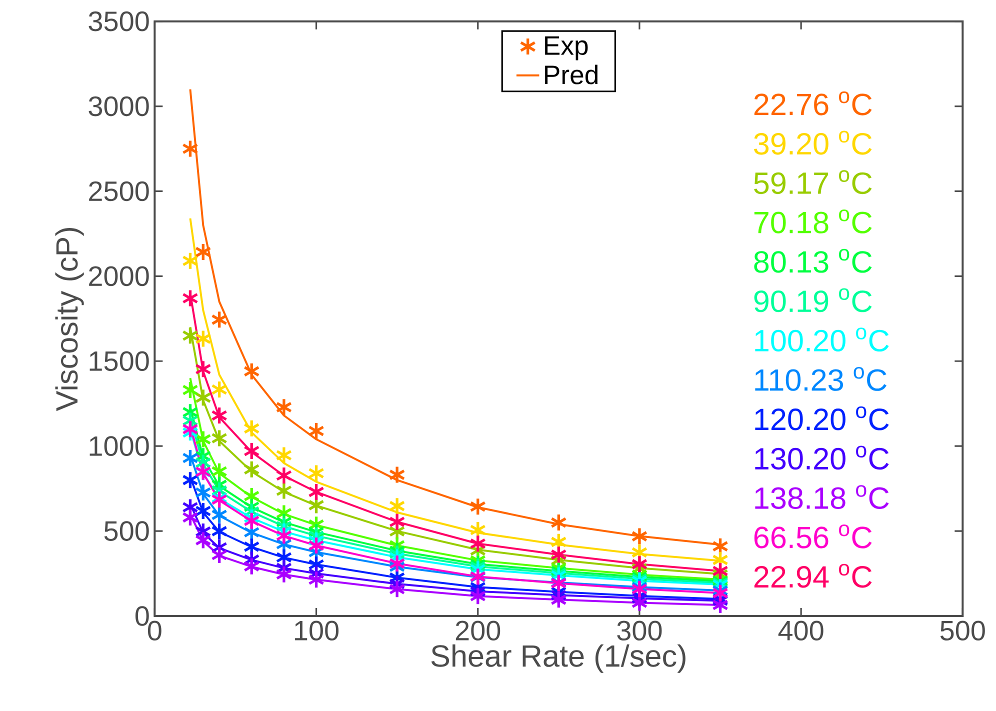 Image resolution: width=996 pixels, height=711 pixels. Describe the element at coordinates (119, 191) in the screenshot. I see `y-tick-label: 2500` at that location.